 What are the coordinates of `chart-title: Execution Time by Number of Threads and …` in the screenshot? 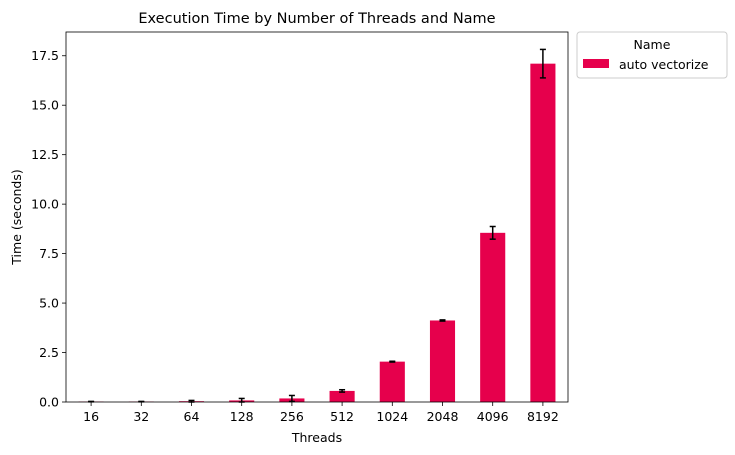 It's located at (316, 19).